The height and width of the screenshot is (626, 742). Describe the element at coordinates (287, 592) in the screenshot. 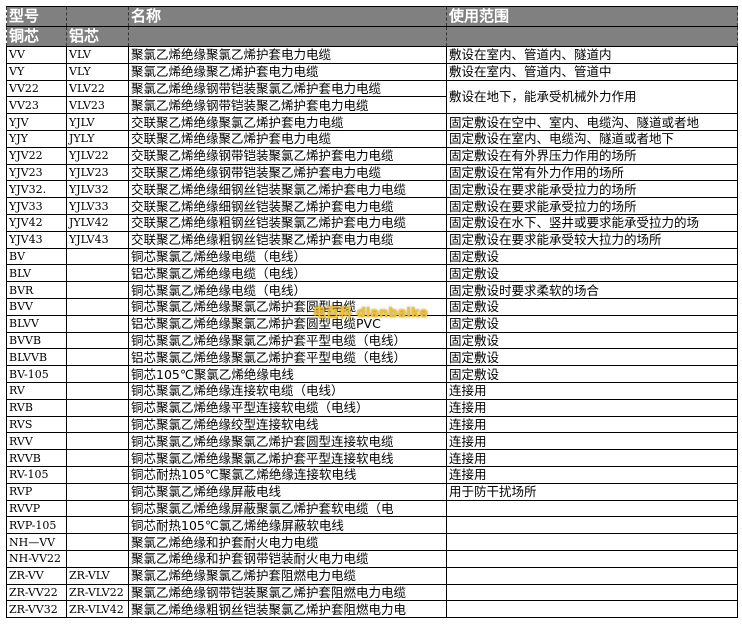

I see `name-cell: 聚氯乙烯绝缘钢带铠装聚氯乙烯护套阻燃电力电缆` at that location.